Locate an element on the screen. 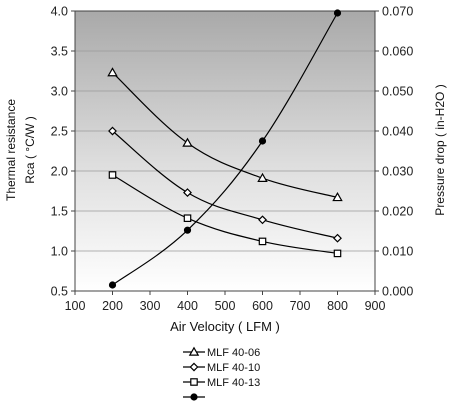 The height and width of the screenshot is (406, 454). legend: MLF 40-06 MLF 40-10 MLF 40-13 is located at coordinates (221, 373).